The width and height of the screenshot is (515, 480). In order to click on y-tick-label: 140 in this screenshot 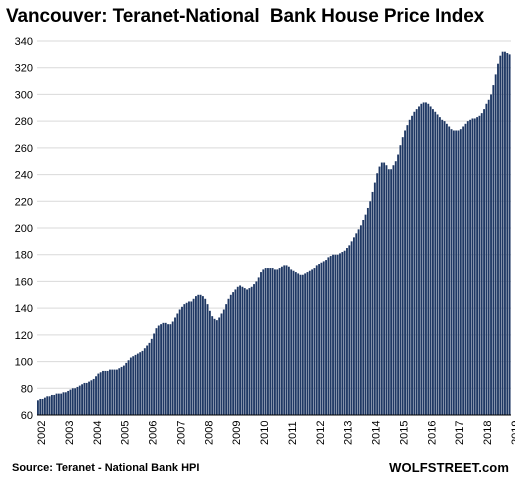, I will do `click(24, 309)`.